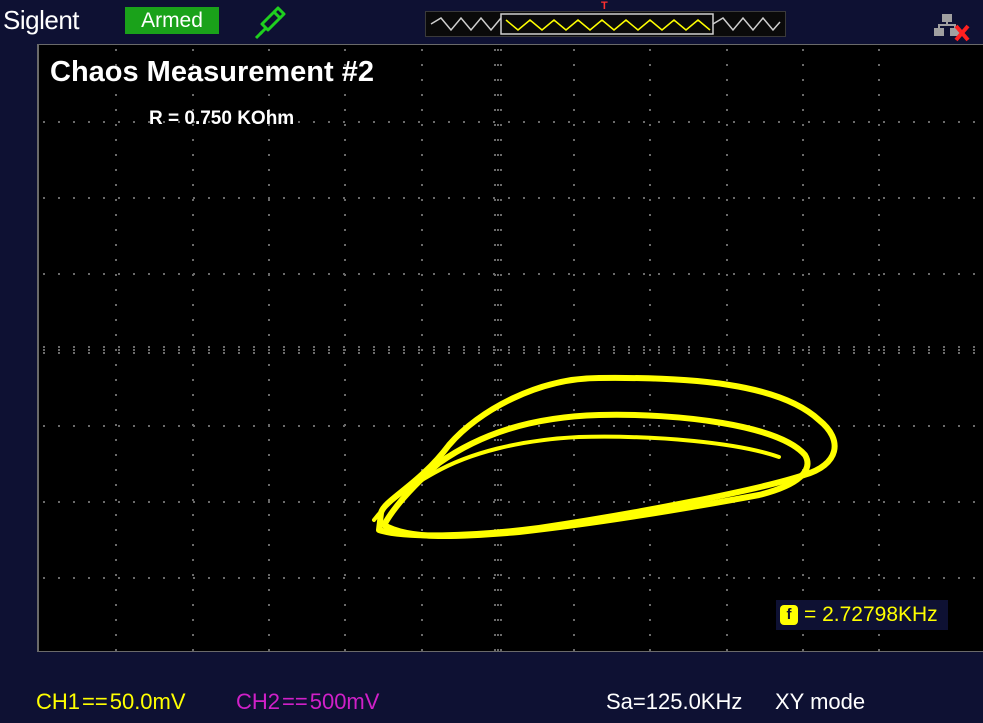  I want to click on memory-depth-bar, so click(605, 24).